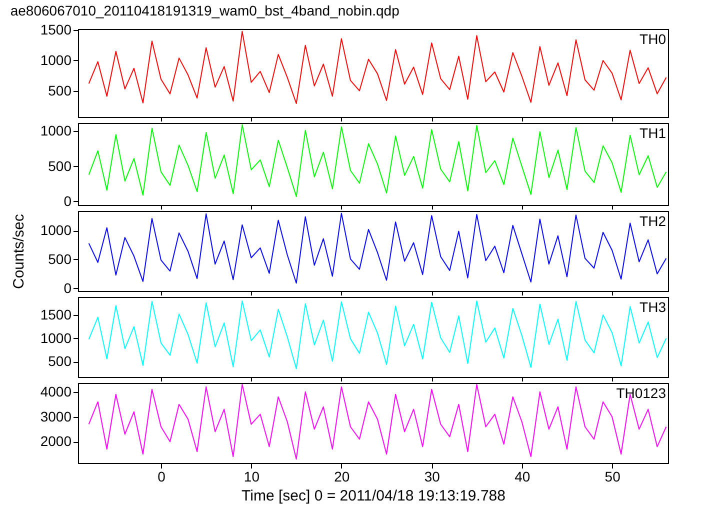 The width and height of the screenshot is (717, 516). What do you see at coordinates (252, 476) in the screenshot?
I see `x-tick-label: 10` at bounding box center [252, 476].